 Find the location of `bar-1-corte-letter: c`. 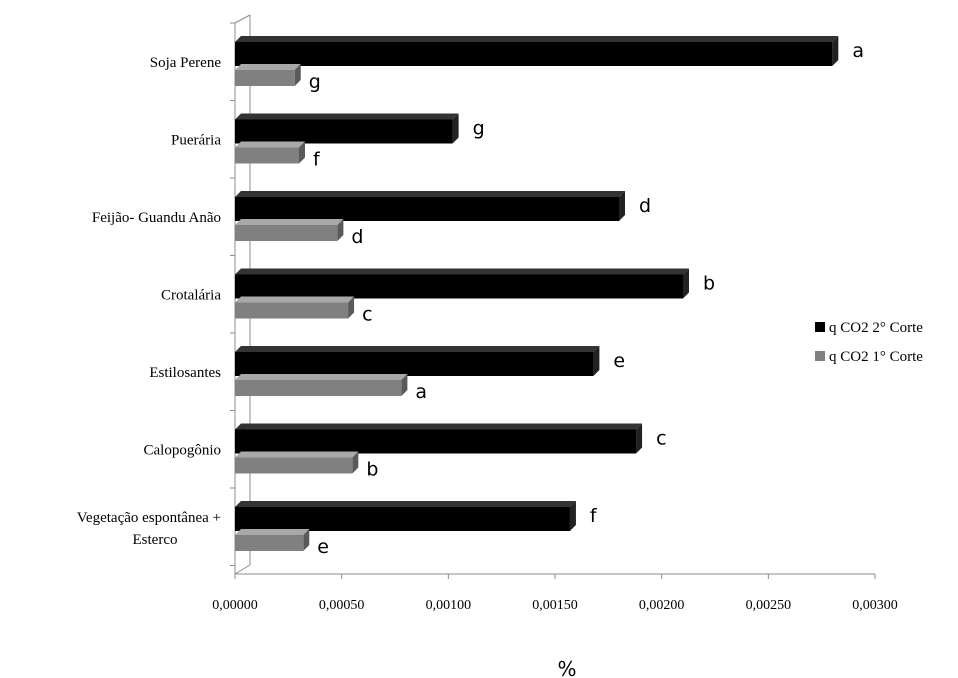

bar-1-corte-letter: c is located at coordinates (367, 315).